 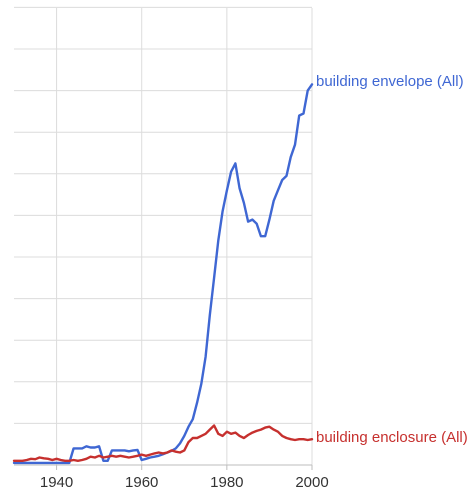 I want to click on x-tick-label: 1960, so click(x=141, y=482).